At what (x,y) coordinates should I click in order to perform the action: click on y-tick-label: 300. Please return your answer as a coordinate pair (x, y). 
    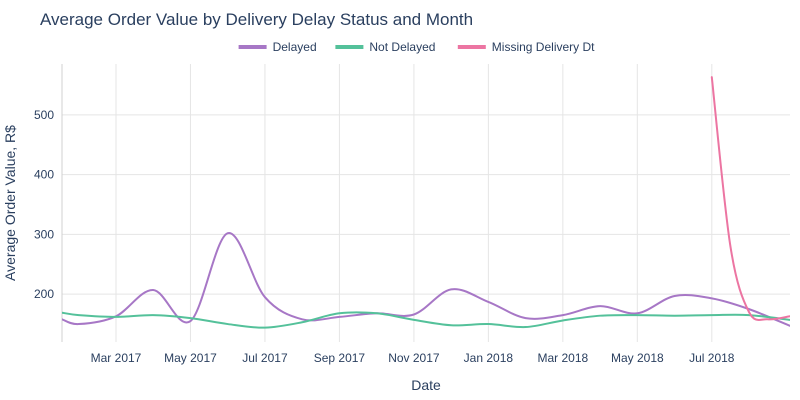
    Looking at the image, I should click on (44, 234).